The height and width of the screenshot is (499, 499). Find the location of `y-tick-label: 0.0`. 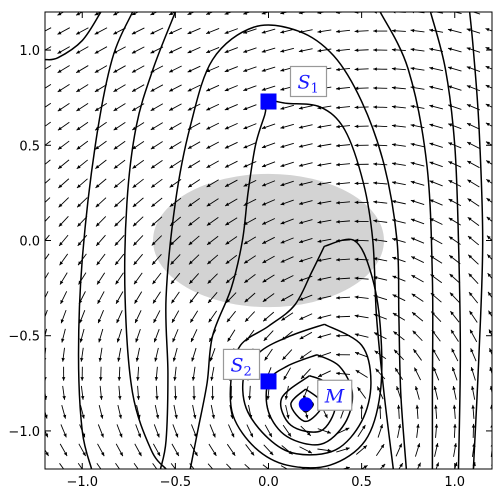

y-tick-label: 0.0 is located at coordinates (29, 242).